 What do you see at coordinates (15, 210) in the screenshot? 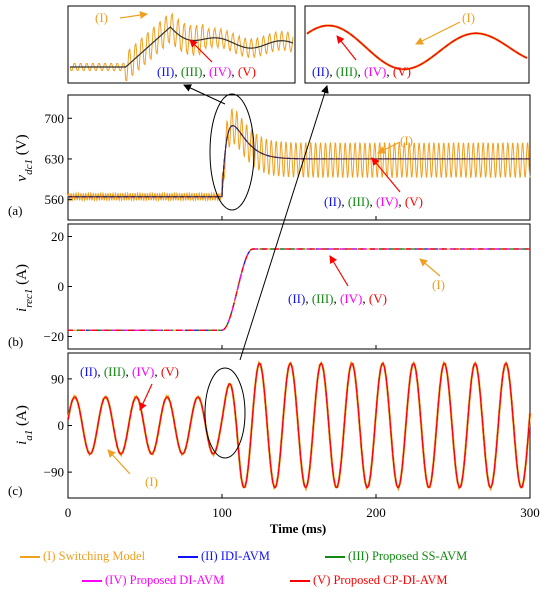
I see `panel-a-tag: (a)` at bounding box center [15, 210].